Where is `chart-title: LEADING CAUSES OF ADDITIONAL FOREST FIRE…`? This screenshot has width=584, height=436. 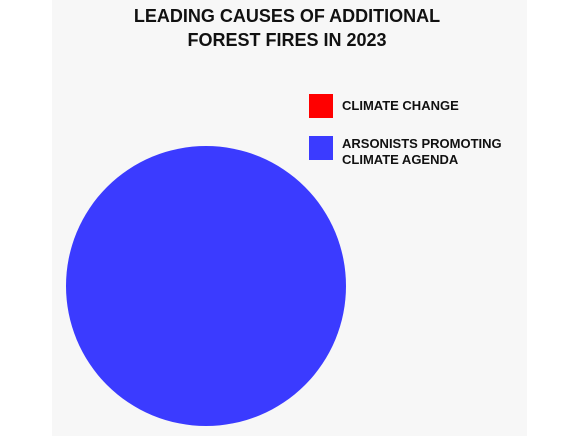
chart-title: LEADING CAUSES OF ADDITIONAL FOREST FIRE… is located at coordinates (287, 28).